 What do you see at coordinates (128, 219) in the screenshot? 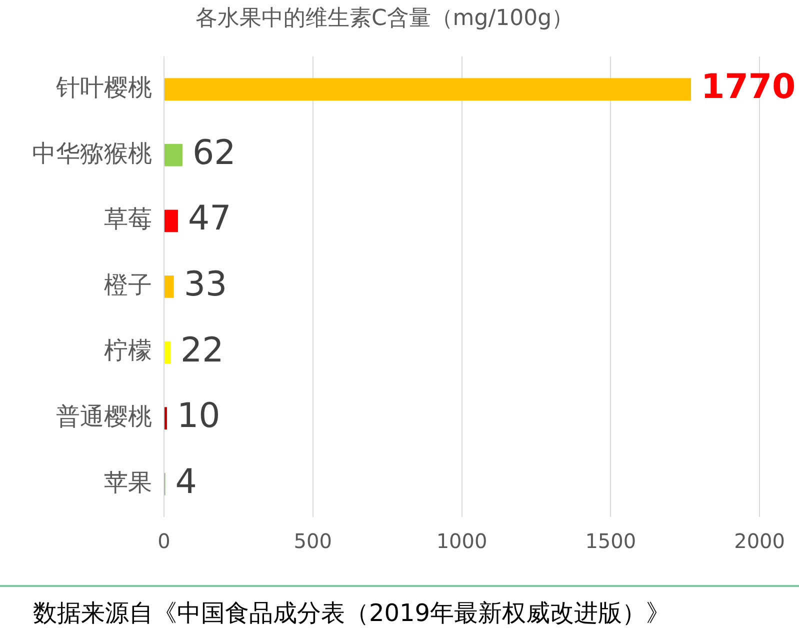
I see `y-tick-label: 草莓` at bounding box center [128, 219].